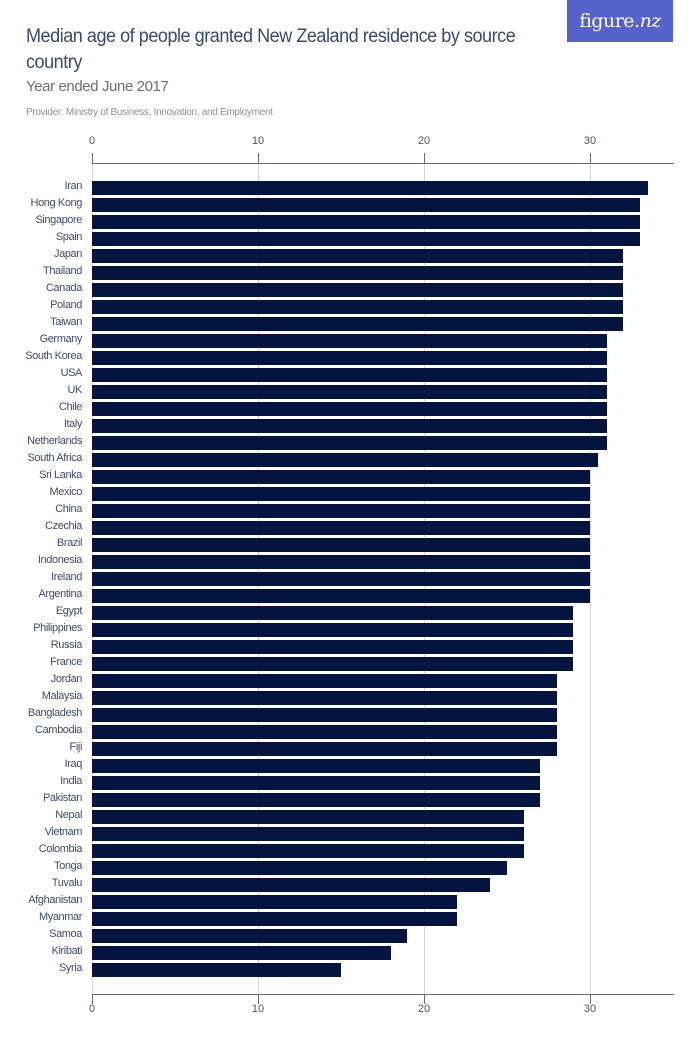 The height and width of the screenshot is (1050, 700). What do you see at coordinates (75, 390) in the screenshot?
I see `category-label: UK` at bounding box center [75, 390].